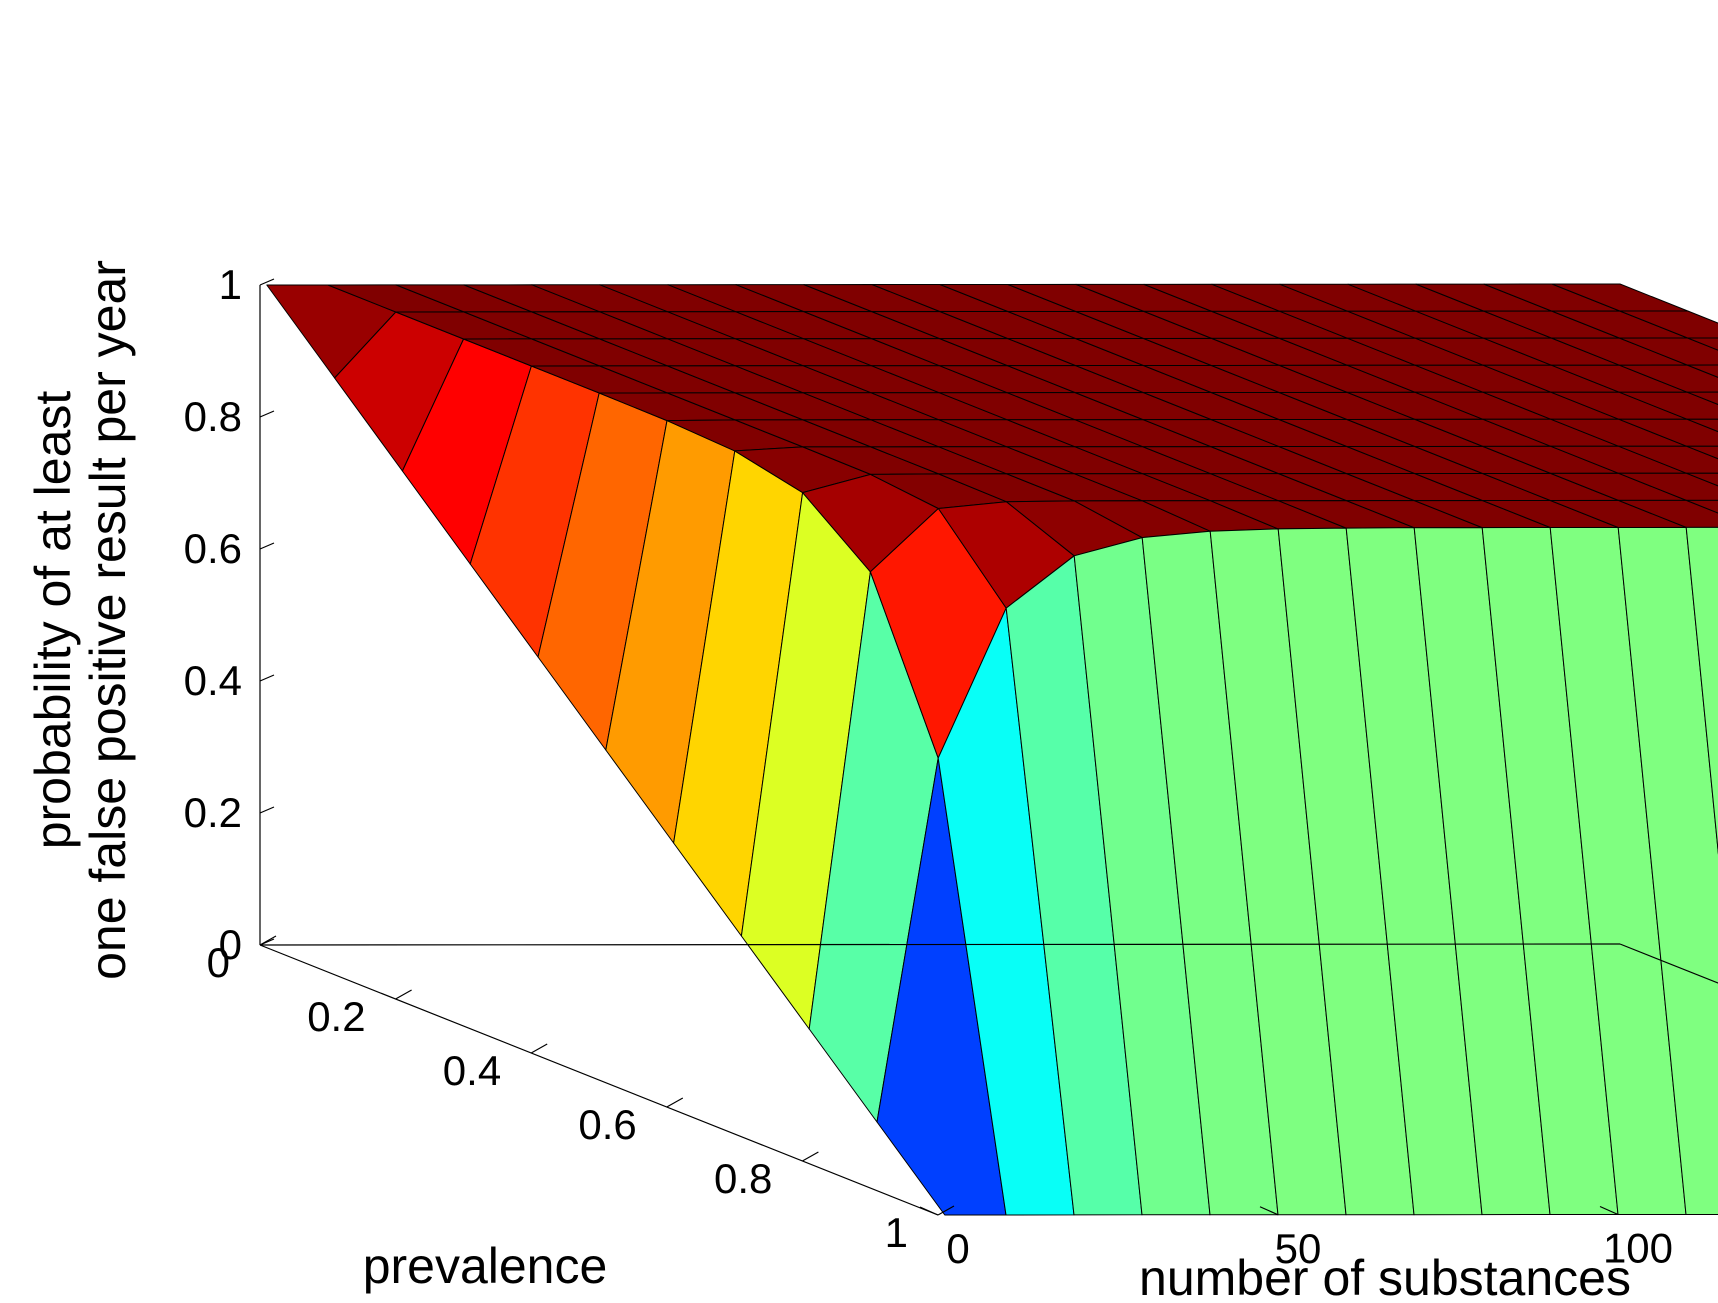 The image size is (1718, 1303). Describe the element at coordinates (229, 614) in the screenshot. I see `z-axis: 0 0.2 0.4 0.6 0.8 1` at that location.